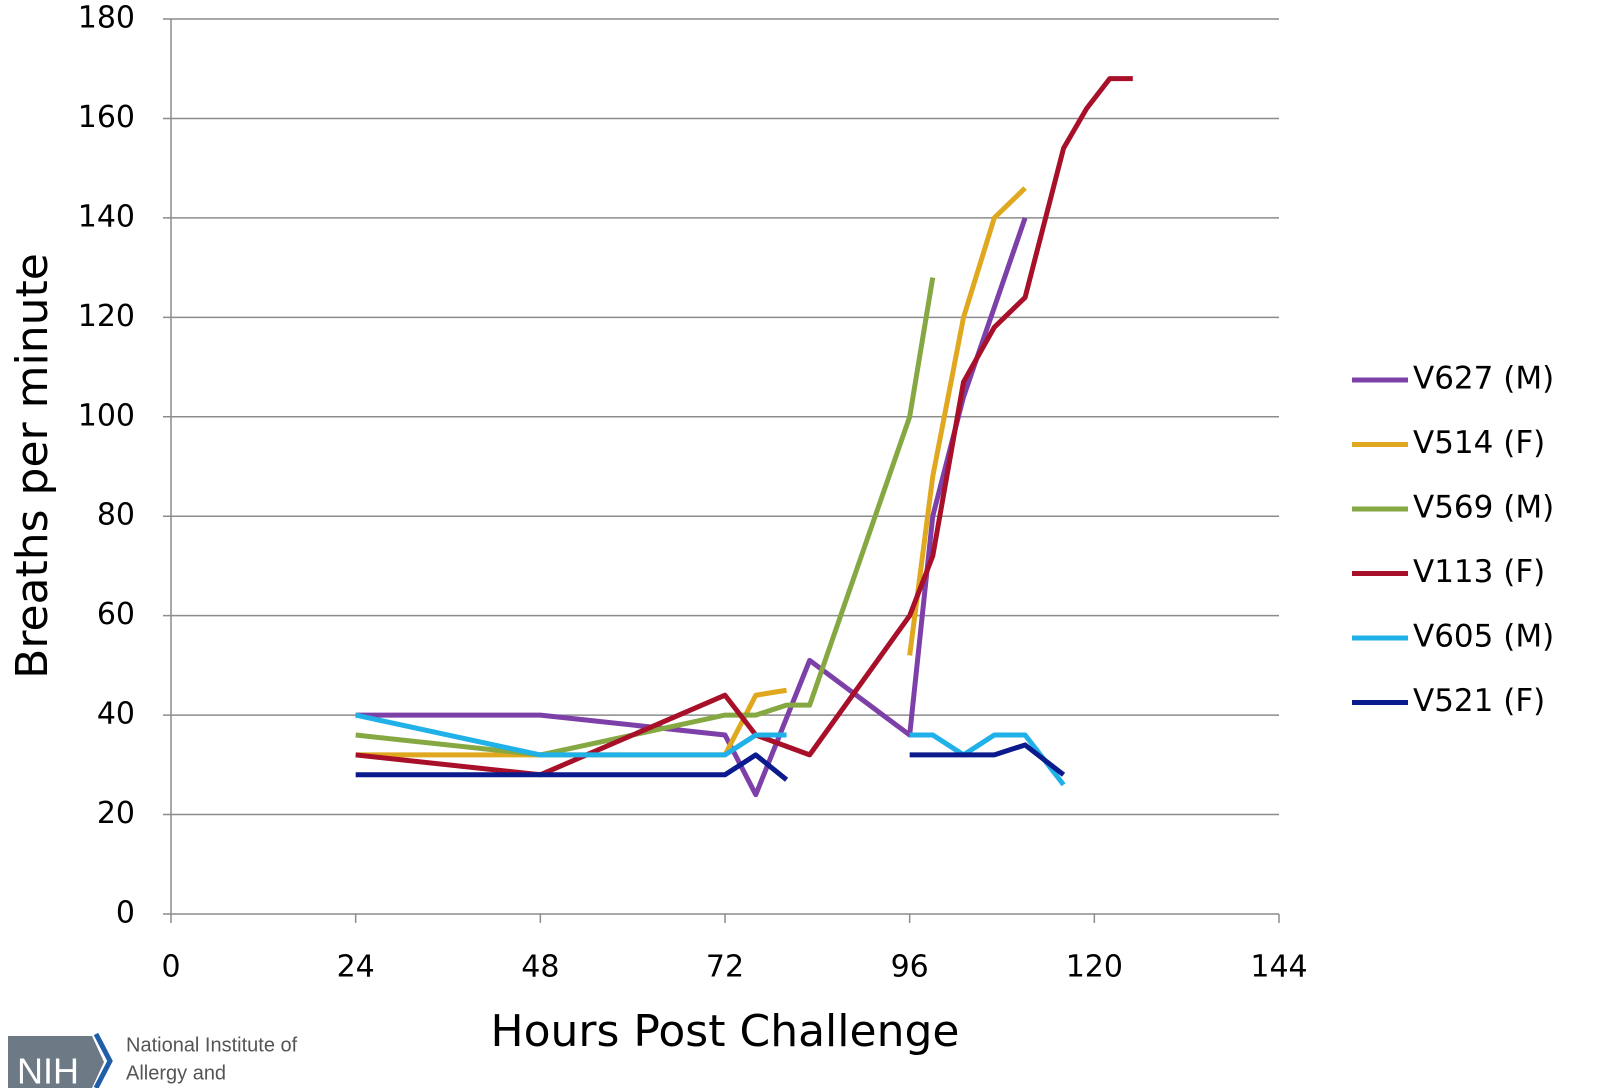 This screenshot has width=1608, height=1088. I want to click on x-tick-label: 96, so click(910, 967).